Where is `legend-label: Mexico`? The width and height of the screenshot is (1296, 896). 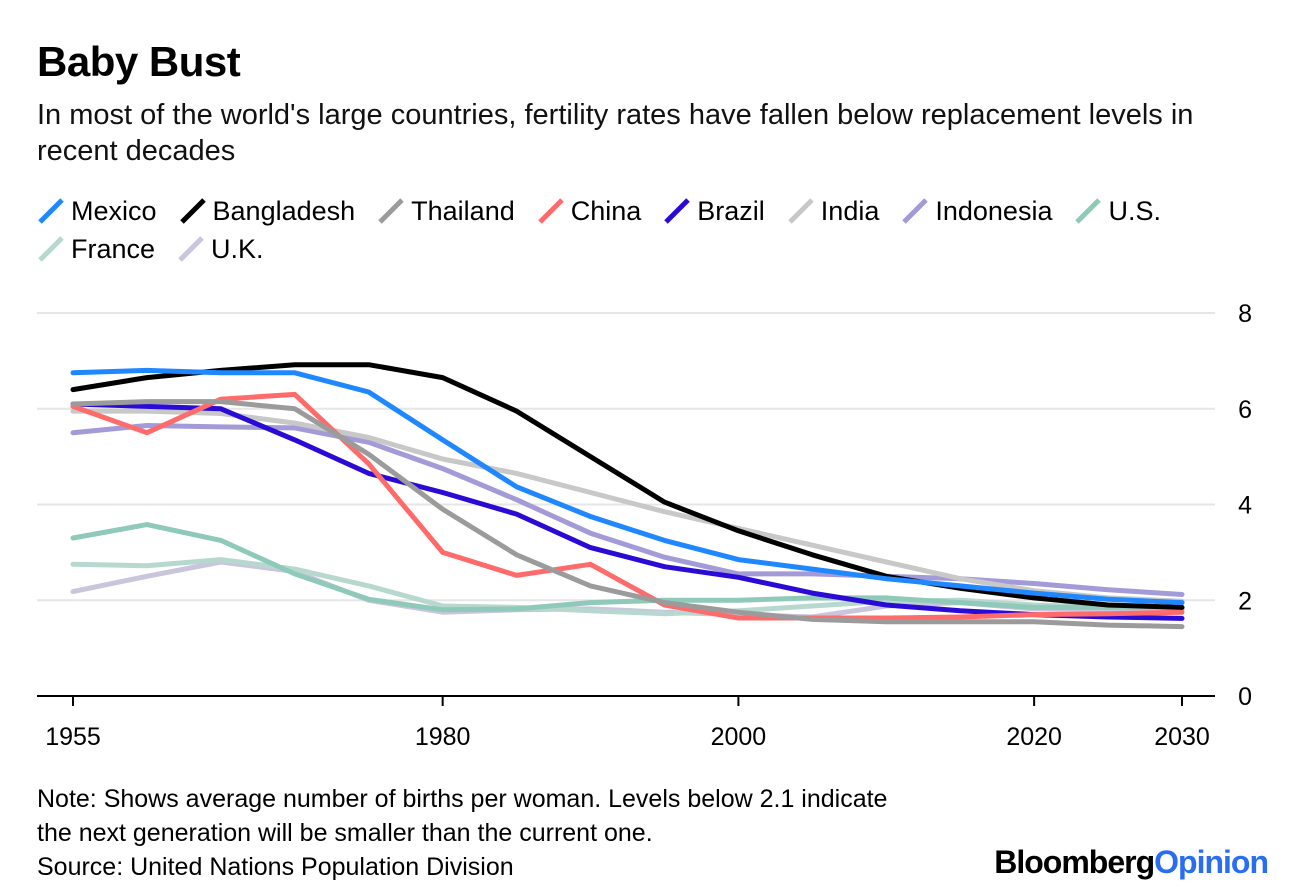 legend-label: Mexico is located at coordinates (114, 210).